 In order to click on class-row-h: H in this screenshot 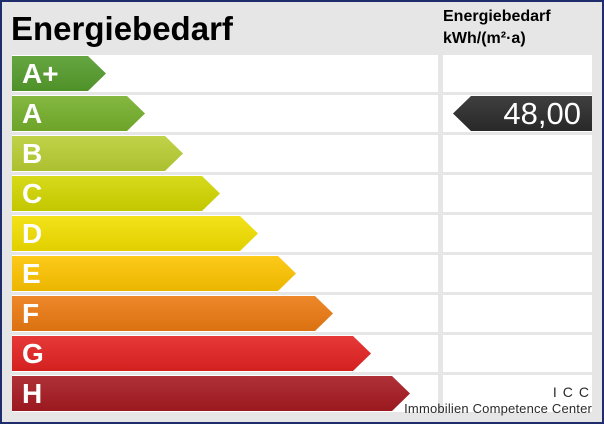, I will do `click(302, 393)`.